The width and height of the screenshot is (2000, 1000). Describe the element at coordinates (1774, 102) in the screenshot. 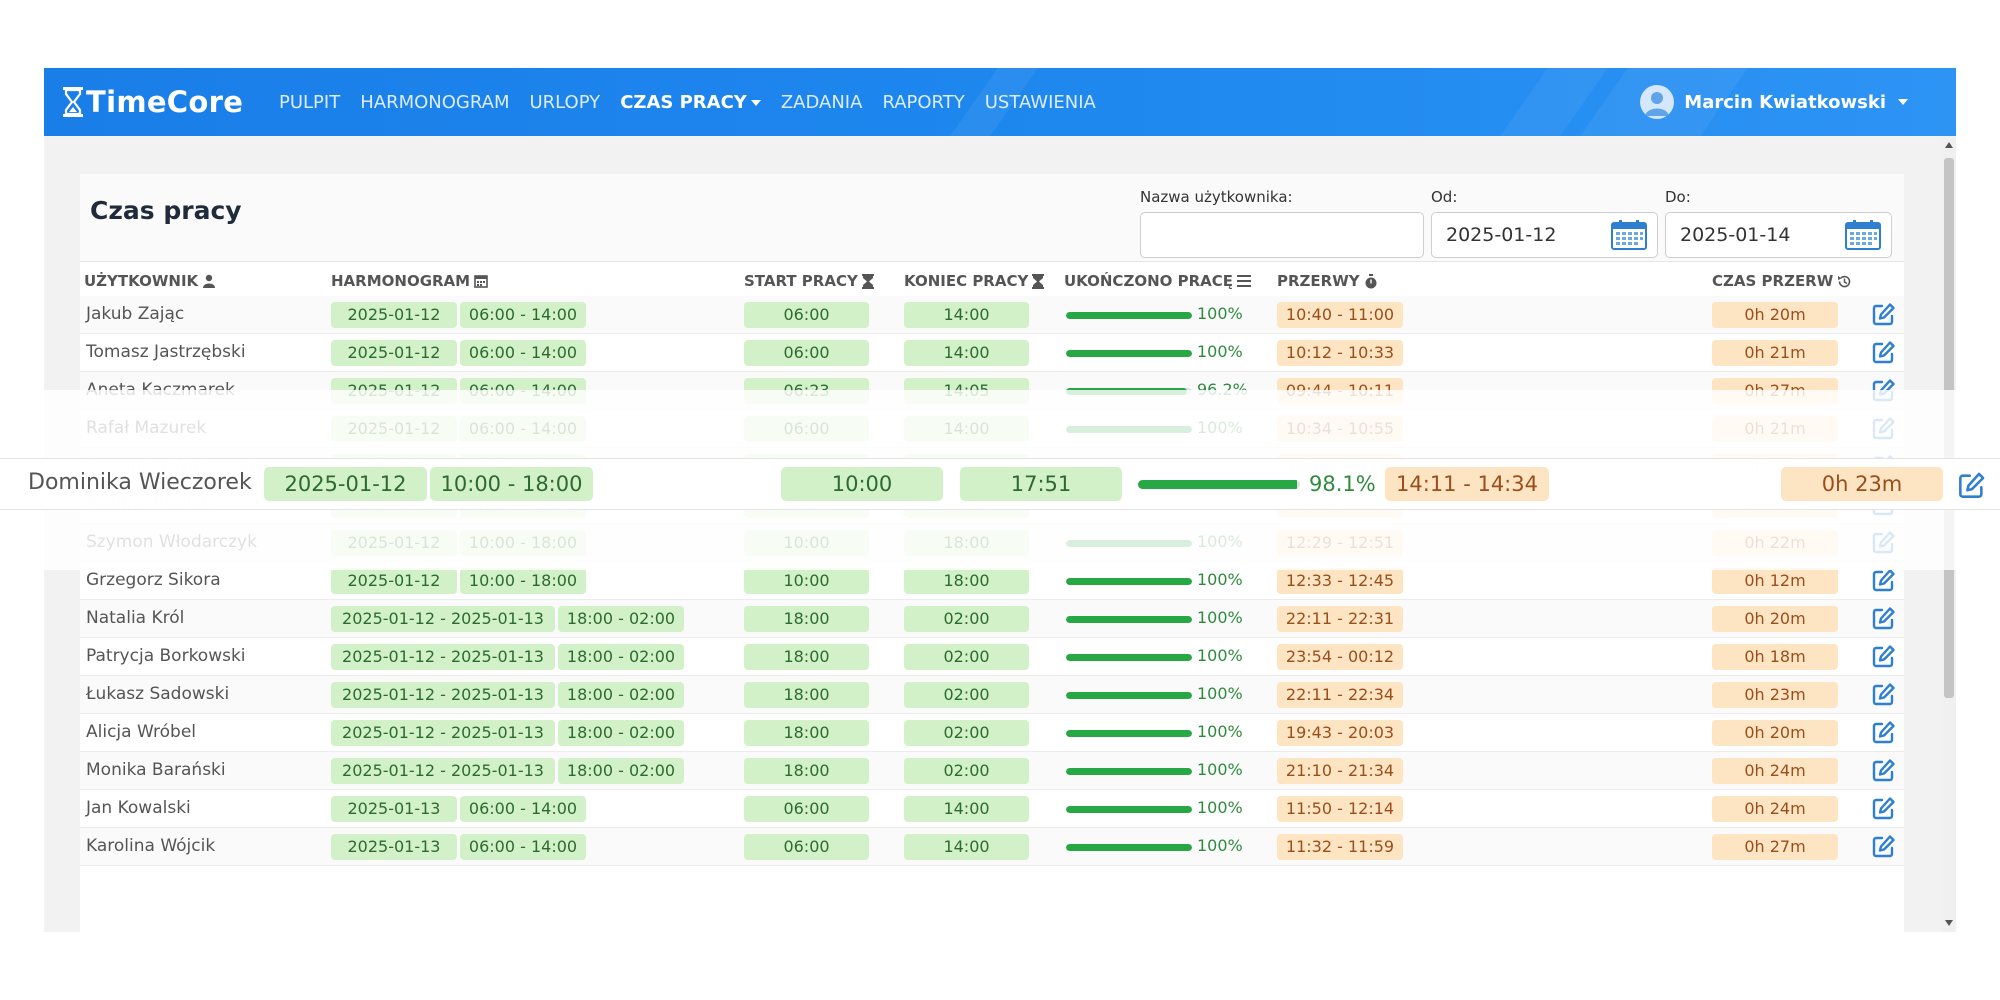

I see `user-menu: Marcin Kwiatkowski` at that location.